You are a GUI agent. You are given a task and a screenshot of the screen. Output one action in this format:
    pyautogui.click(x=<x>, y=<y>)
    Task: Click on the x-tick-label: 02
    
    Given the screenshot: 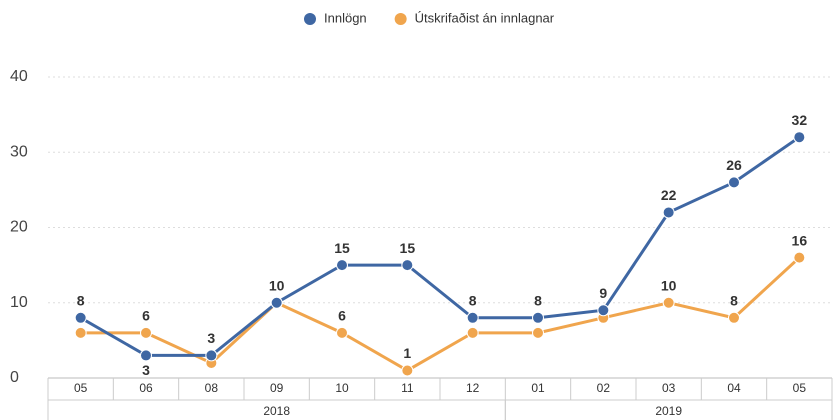 What is the action you would take?
    pyautogui.click(x=604, y=388)
    